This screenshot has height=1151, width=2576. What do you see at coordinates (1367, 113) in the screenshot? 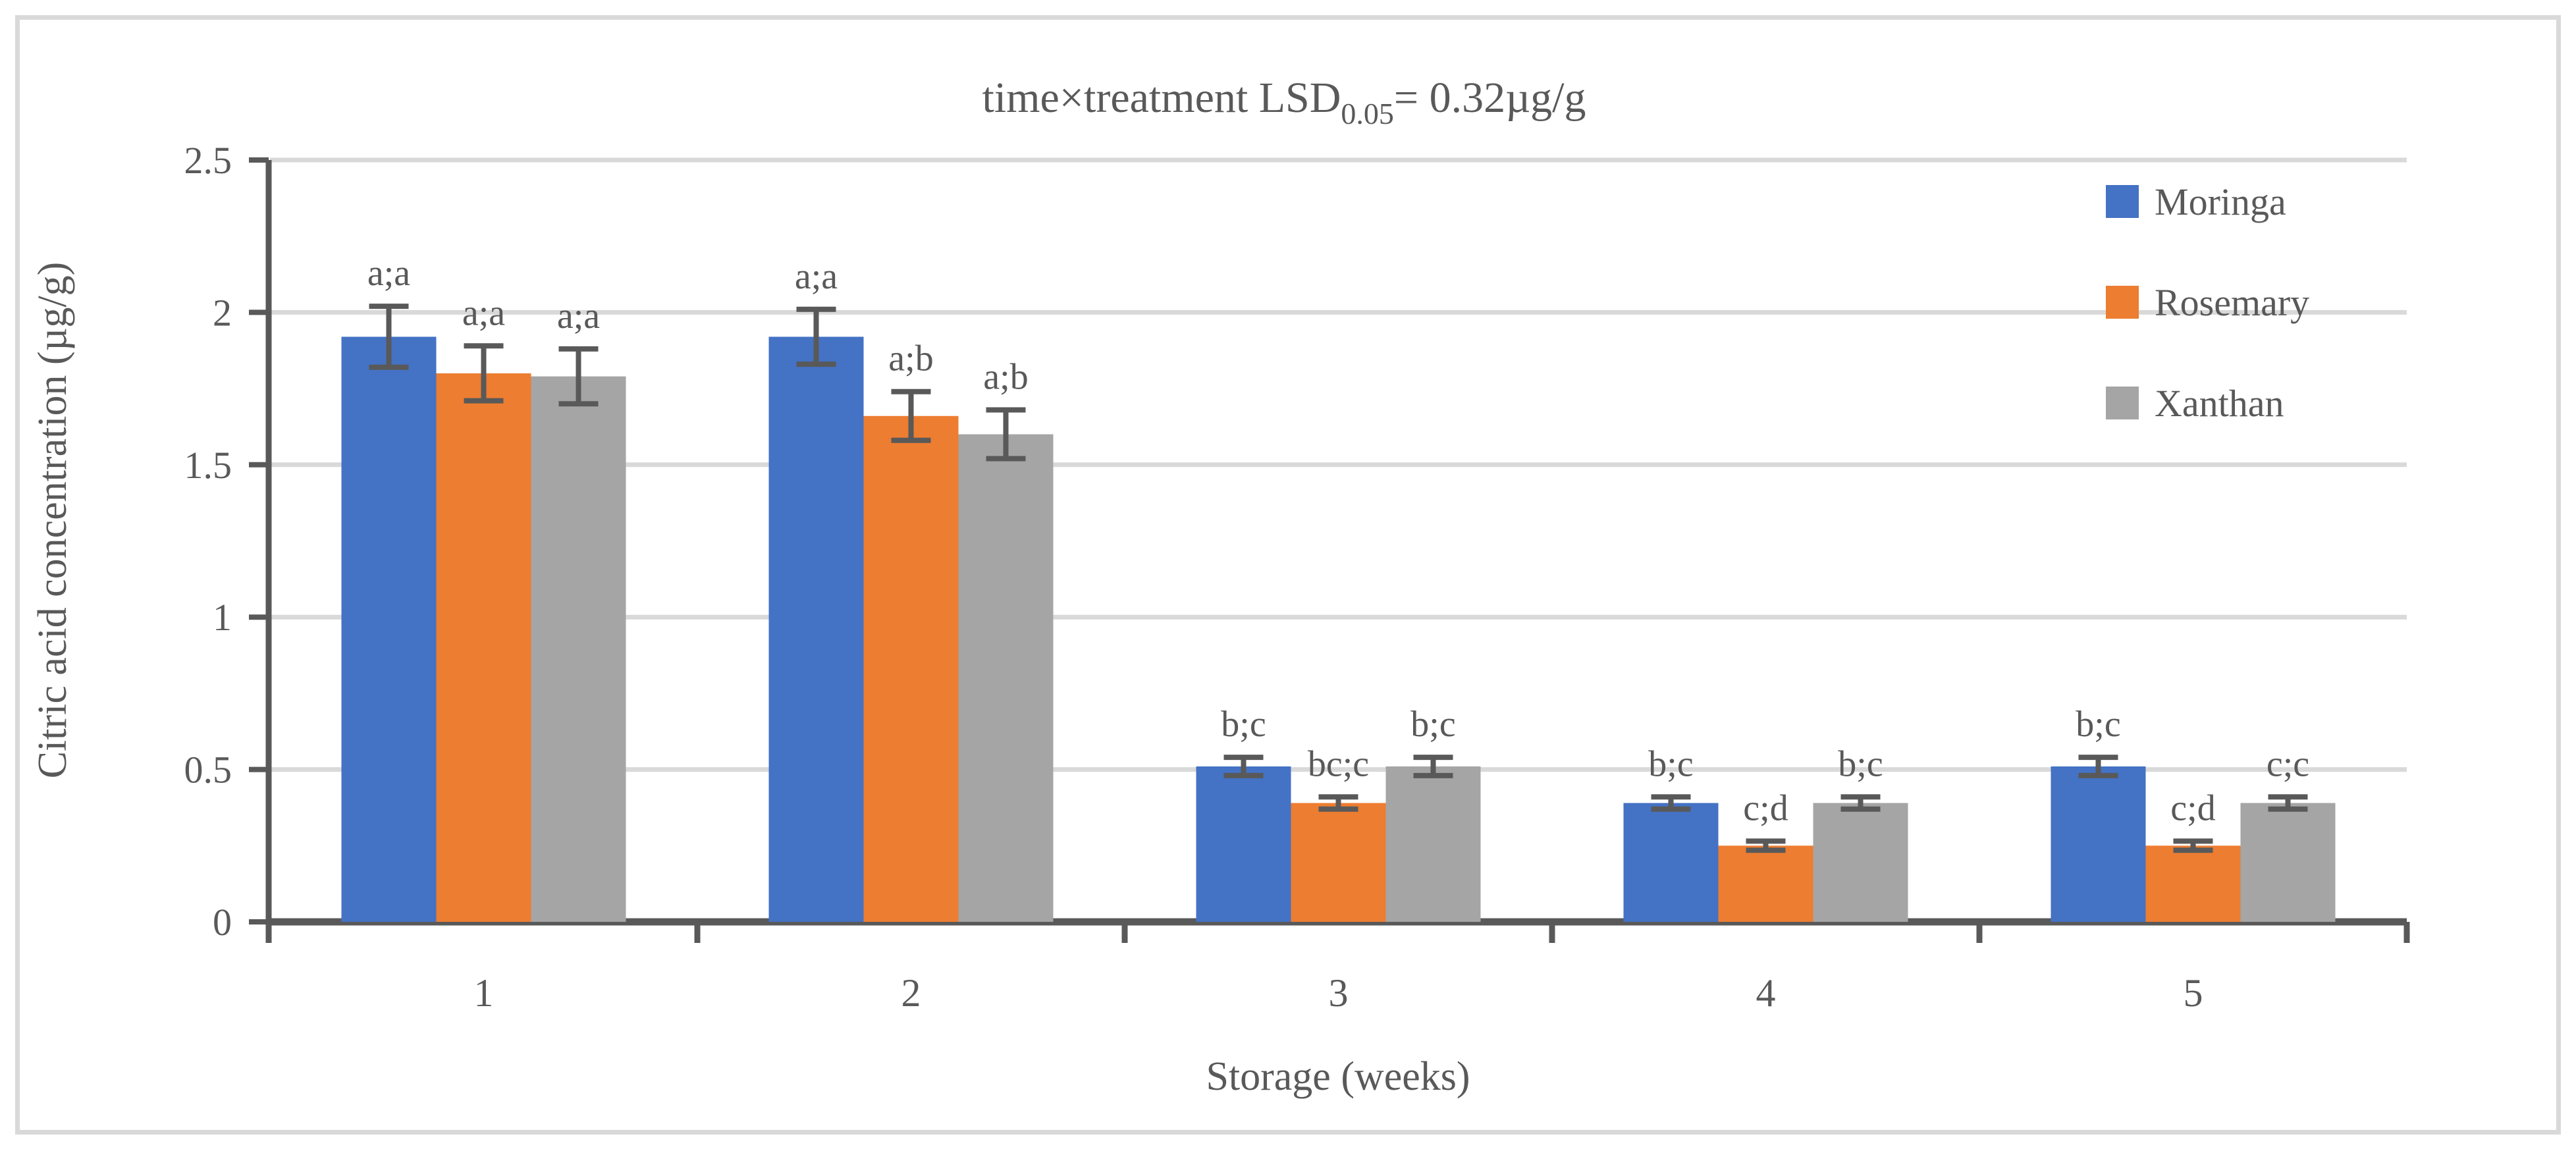
I see `chart-title-subscript: 0.05` at bounding box center [1367, 113].